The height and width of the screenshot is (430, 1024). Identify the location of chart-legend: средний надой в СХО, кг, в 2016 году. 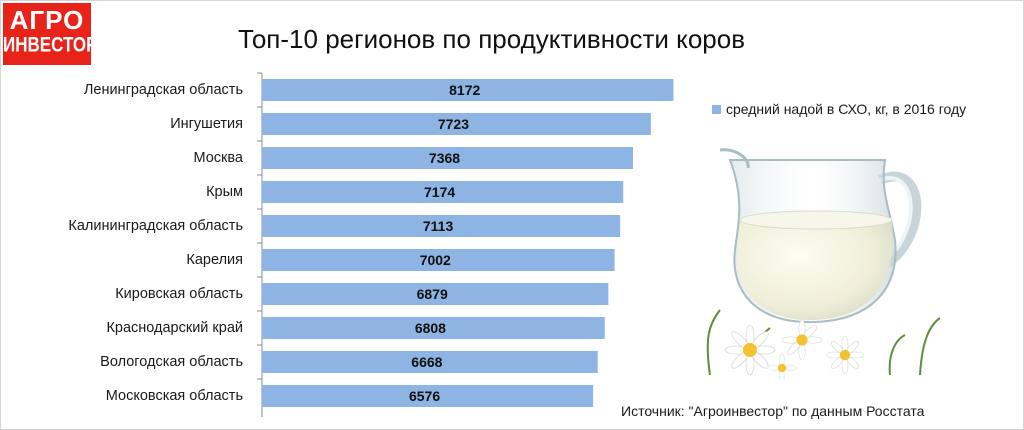
(839, 109).